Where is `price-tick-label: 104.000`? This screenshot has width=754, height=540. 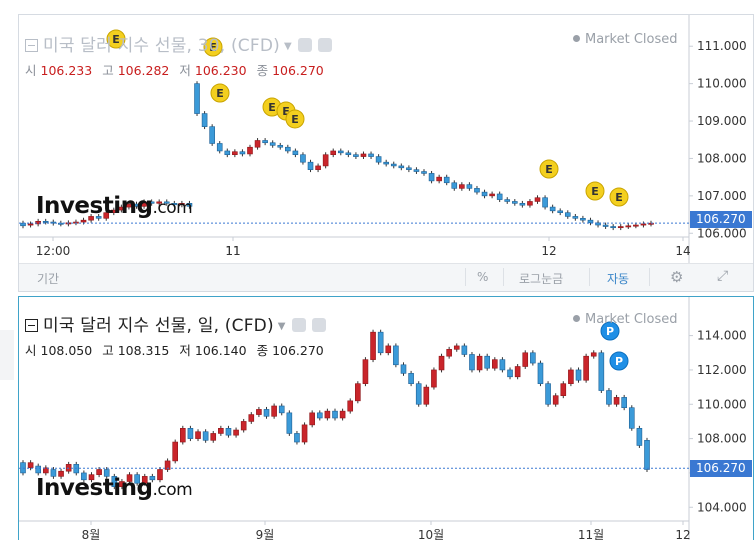 price-tick-label: 104.000 is located at coordinates (722, 507).